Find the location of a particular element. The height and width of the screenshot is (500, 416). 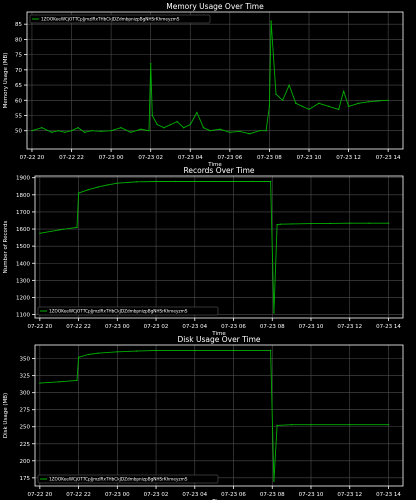

y-axis-label: Memory Usage (MB) is located at coordinates (6, 81).